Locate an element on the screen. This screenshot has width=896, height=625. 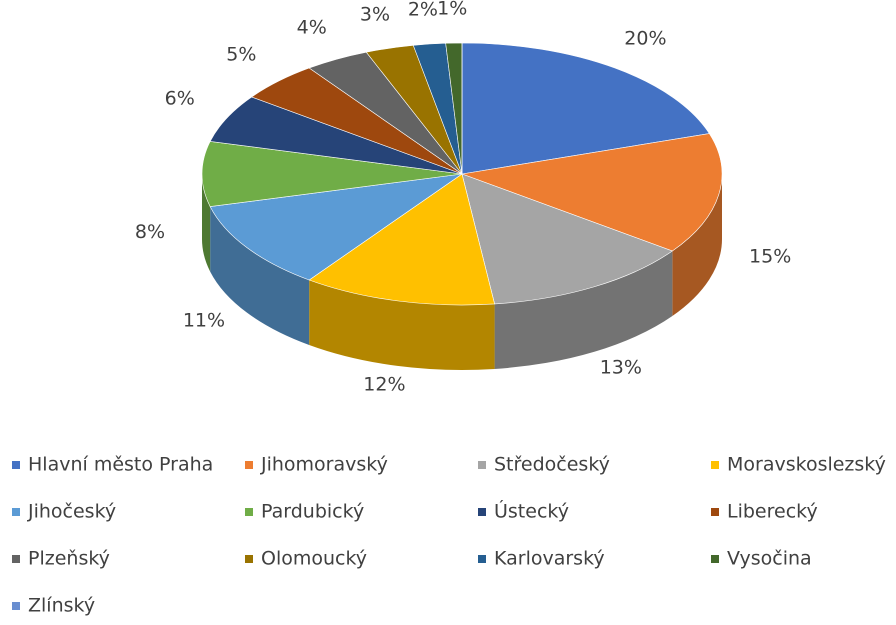
data-label: 1% is located at coordinates (452, 9).